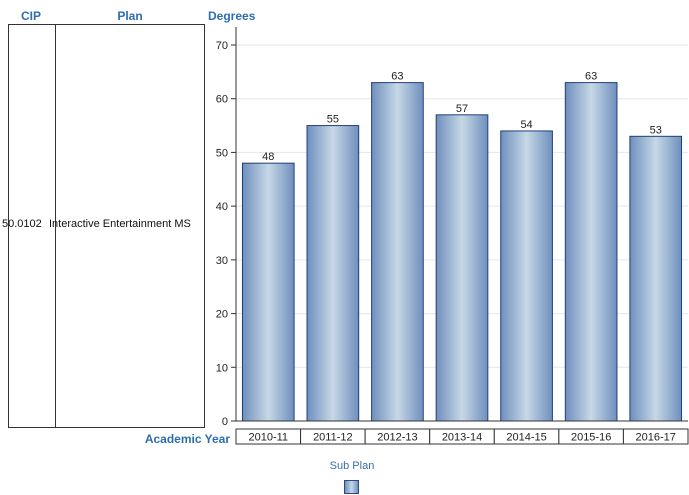 The width and height of the screenshot is (689, 495). What do you see at coordinates (232, 16) in the screenshot?
I see `degrees-axis-title: Degrees` at bounding box center [232, 16].